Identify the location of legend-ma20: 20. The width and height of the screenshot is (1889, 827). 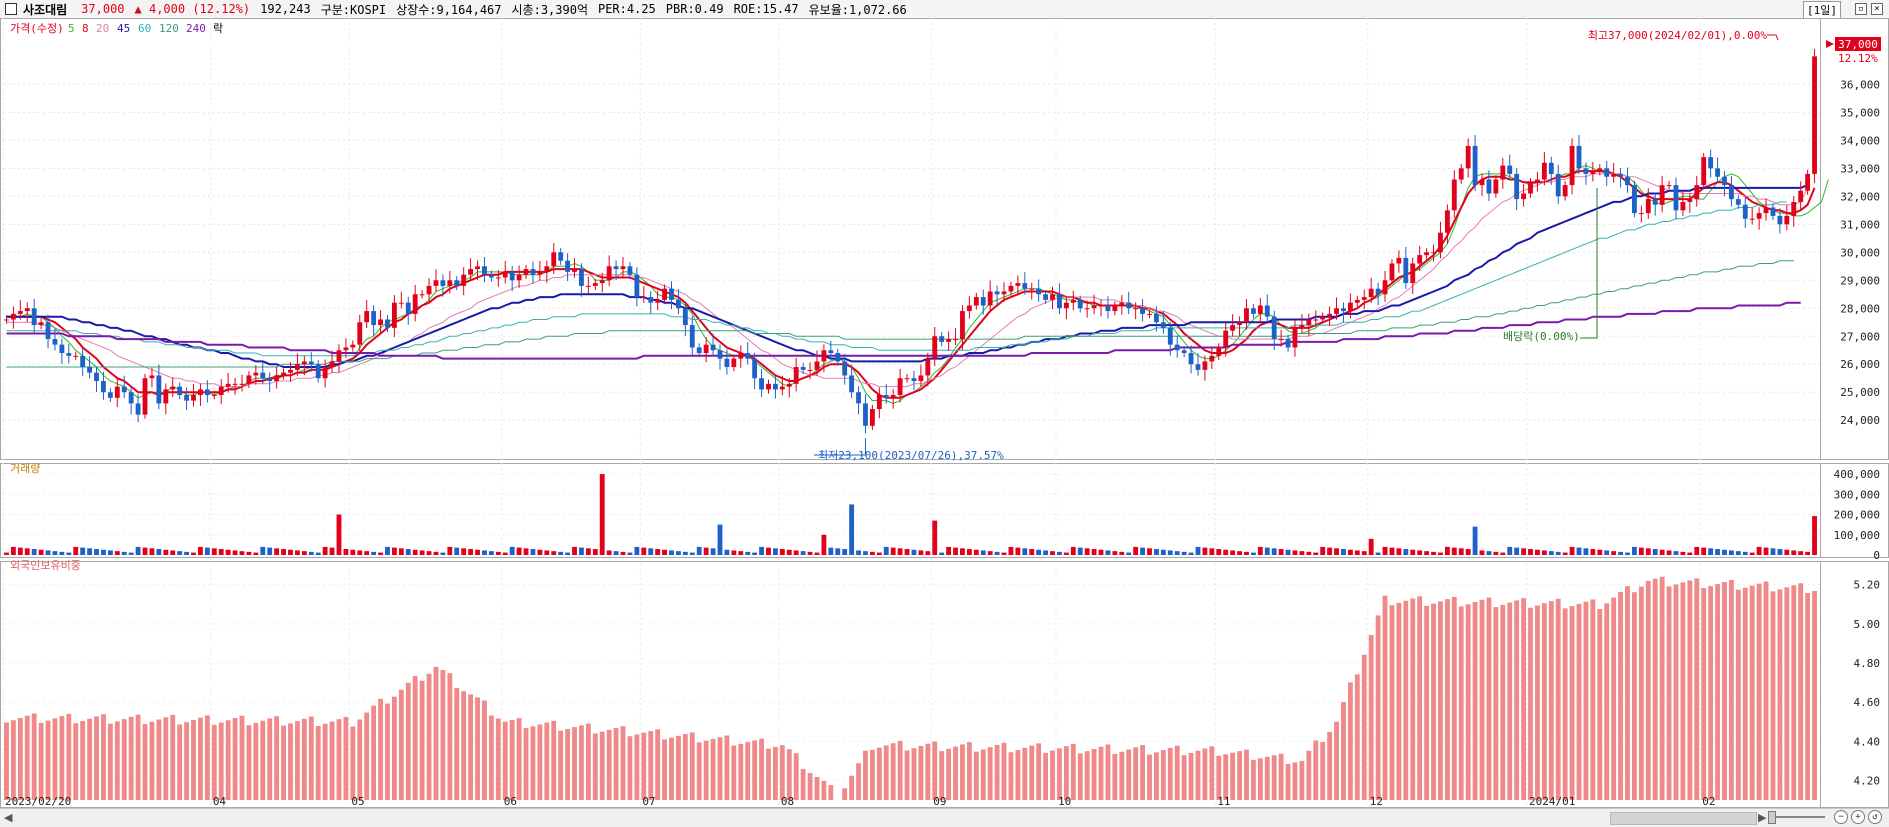
(102, 28).